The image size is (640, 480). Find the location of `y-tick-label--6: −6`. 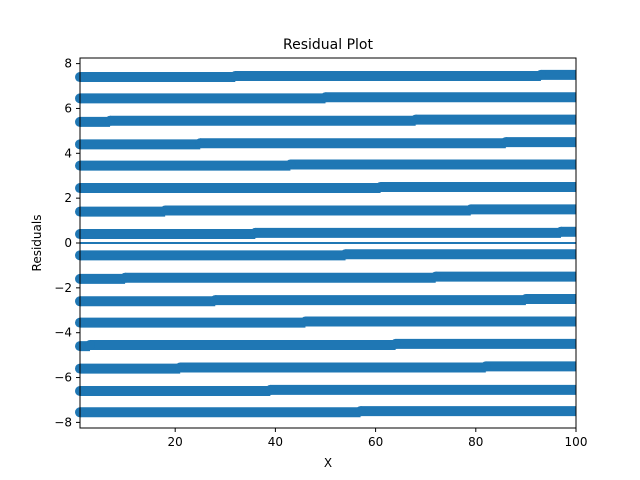

y-tick-label--6: −6 is located at coordinates (63, 378).